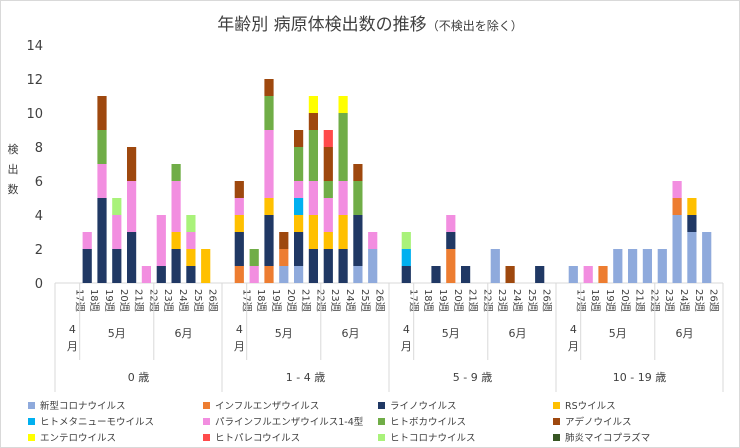 The height and width of the screenshot is (448, 740). I want to click on legend-label: ライノウイルス, so click(423, 406).